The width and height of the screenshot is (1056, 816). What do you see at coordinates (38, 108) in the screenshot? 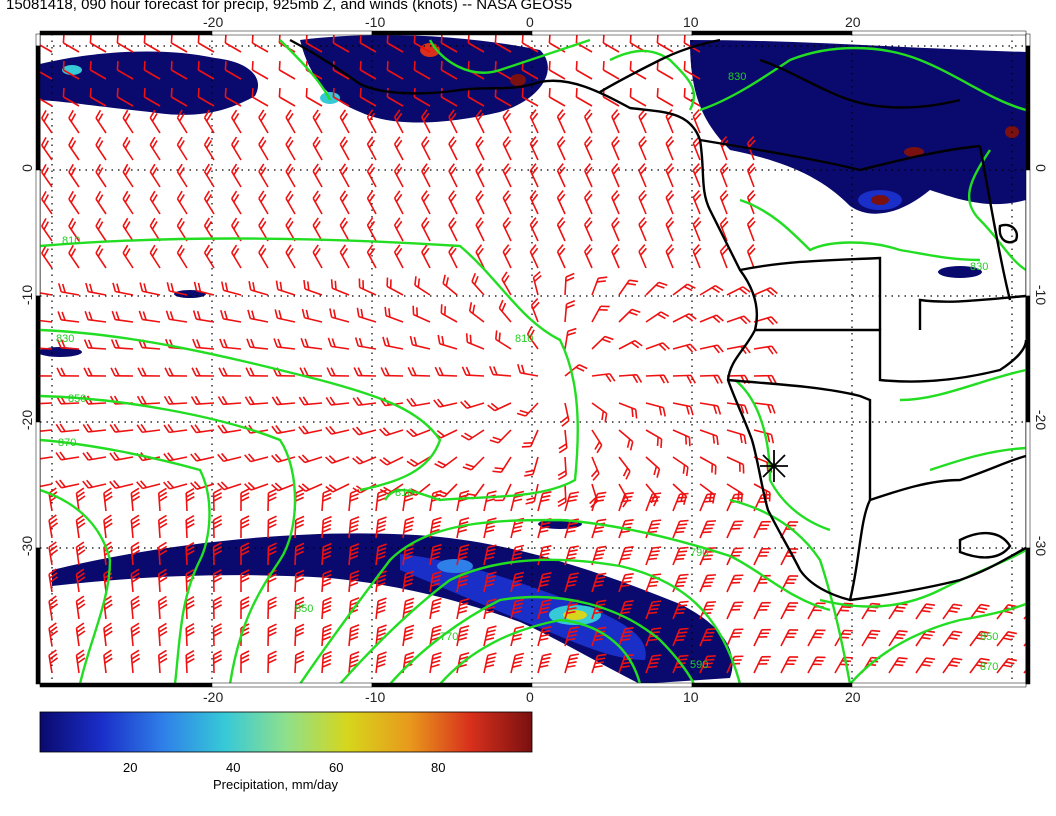
I see `border-bar-left` at bounding box center [38, 108].